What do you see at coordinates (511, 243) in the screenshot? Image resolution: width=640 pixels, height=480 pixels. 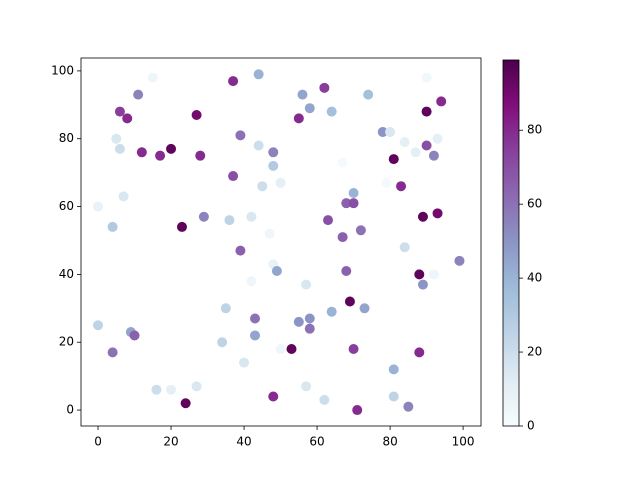 I see `colorbar` at bounding box center [511, 243].